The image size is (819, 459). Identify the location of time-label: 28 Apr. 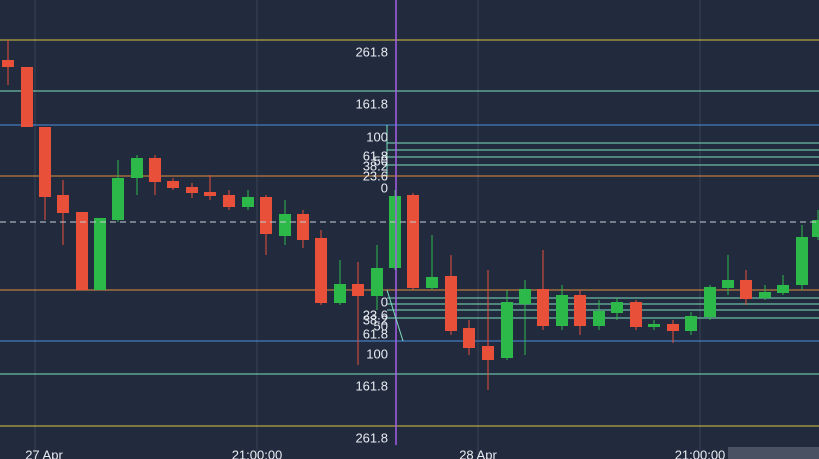
(478, 453).